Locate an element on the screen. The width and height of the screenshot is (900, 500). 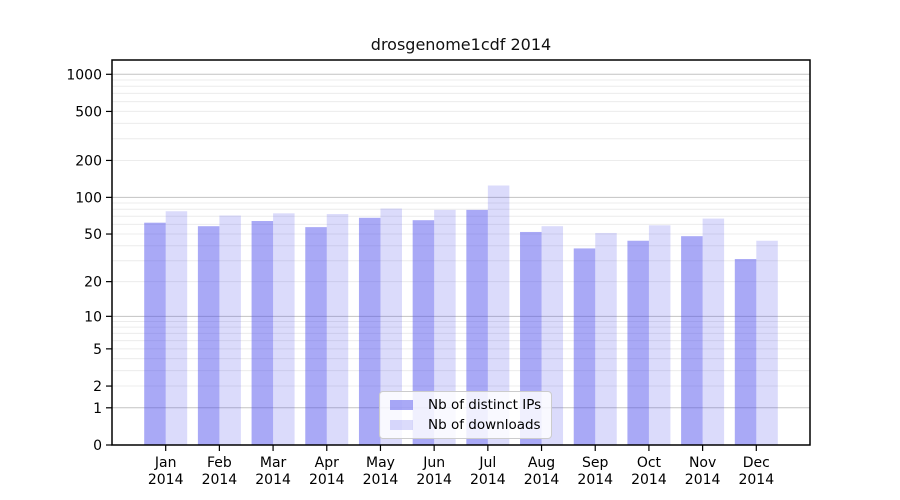
x-tick-label-month: Apr is located at coordinates (327, 463).